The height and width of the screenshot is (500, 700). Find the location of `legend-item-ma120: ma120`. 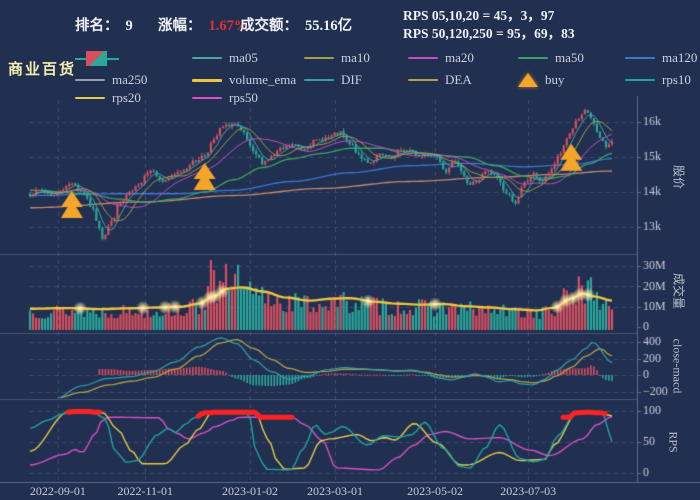

legend-item-ma120: ma120 is located at coordinates (661, 58).